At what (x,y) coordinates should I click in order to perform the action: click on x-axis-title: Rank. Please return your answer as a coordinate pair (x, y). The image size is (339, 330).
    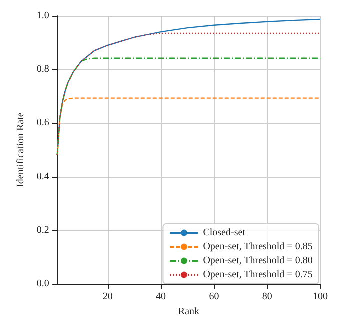
    Looking at the image, I should click on (189, 312).